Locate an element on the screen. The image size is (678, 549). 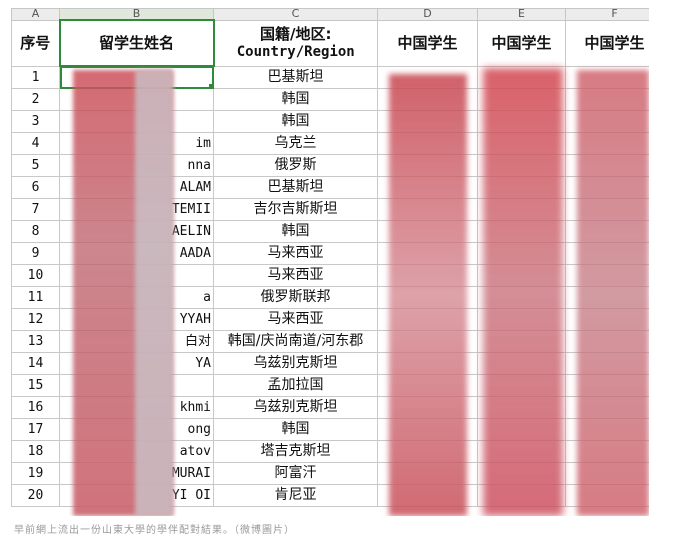
seq-cell: 12 is located at coordinates (35, 319).